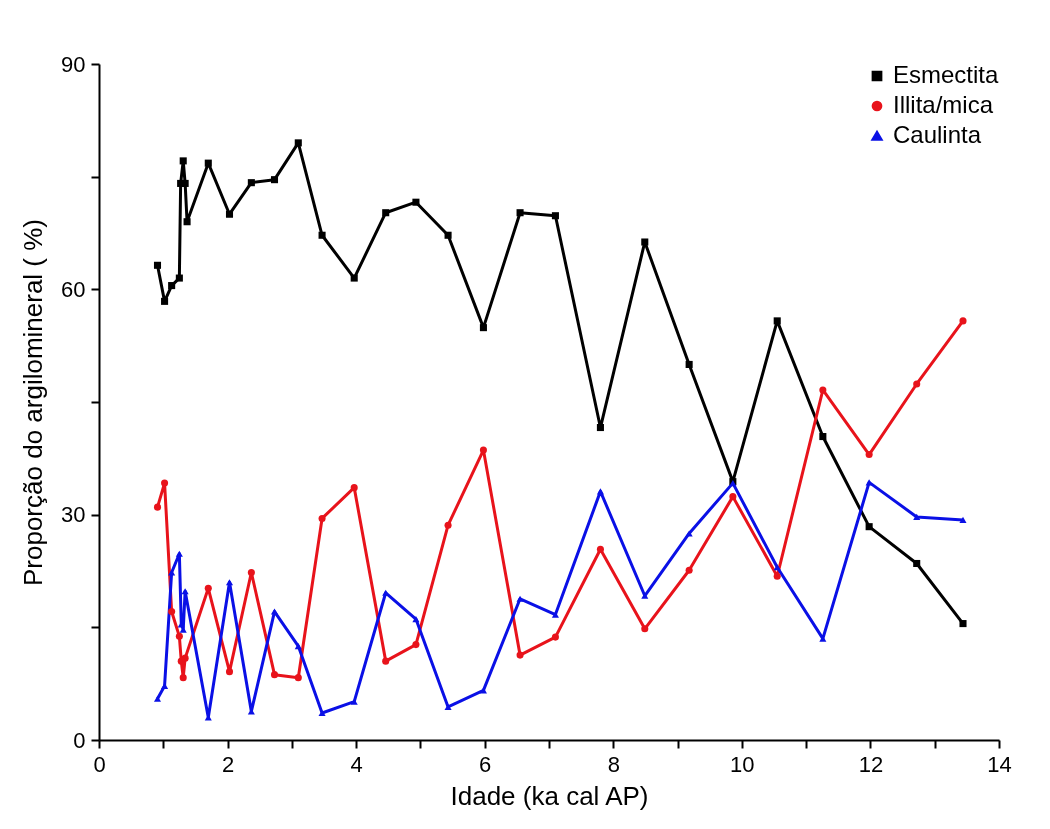  Describe the element at coordinates (613, 764) in the screenshot. I see `x-tick-label: 8` at that location.